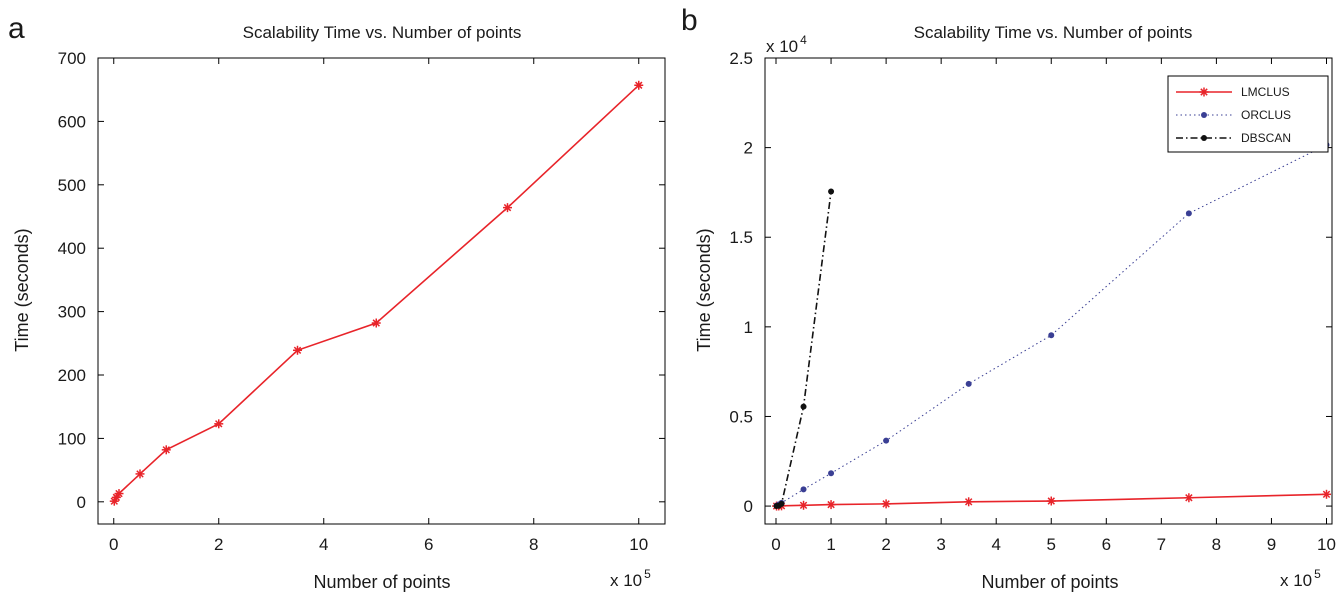 The image size is (1341, 596). Describe the element at coordinates (1049, 582) in the screenshot. I see `x-axis-label-b: Number of points` at that location.